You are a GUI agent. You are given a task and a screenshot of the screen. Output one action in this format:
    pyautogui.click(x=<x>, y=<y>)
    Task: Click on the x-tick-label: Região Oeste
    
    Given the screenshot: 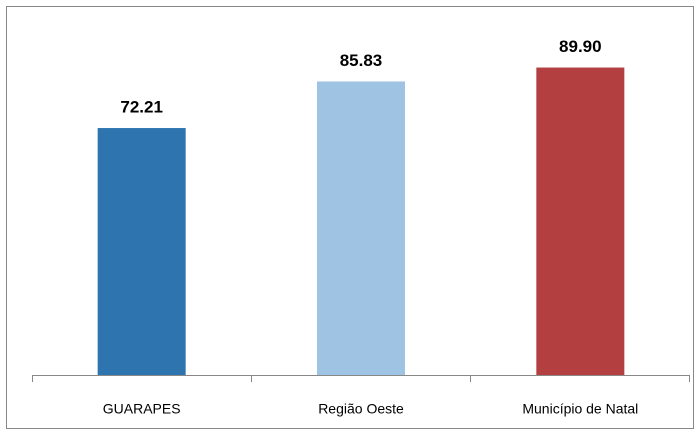 What is the action you would take?
    pyautogui.click(x=361, y=409)
    